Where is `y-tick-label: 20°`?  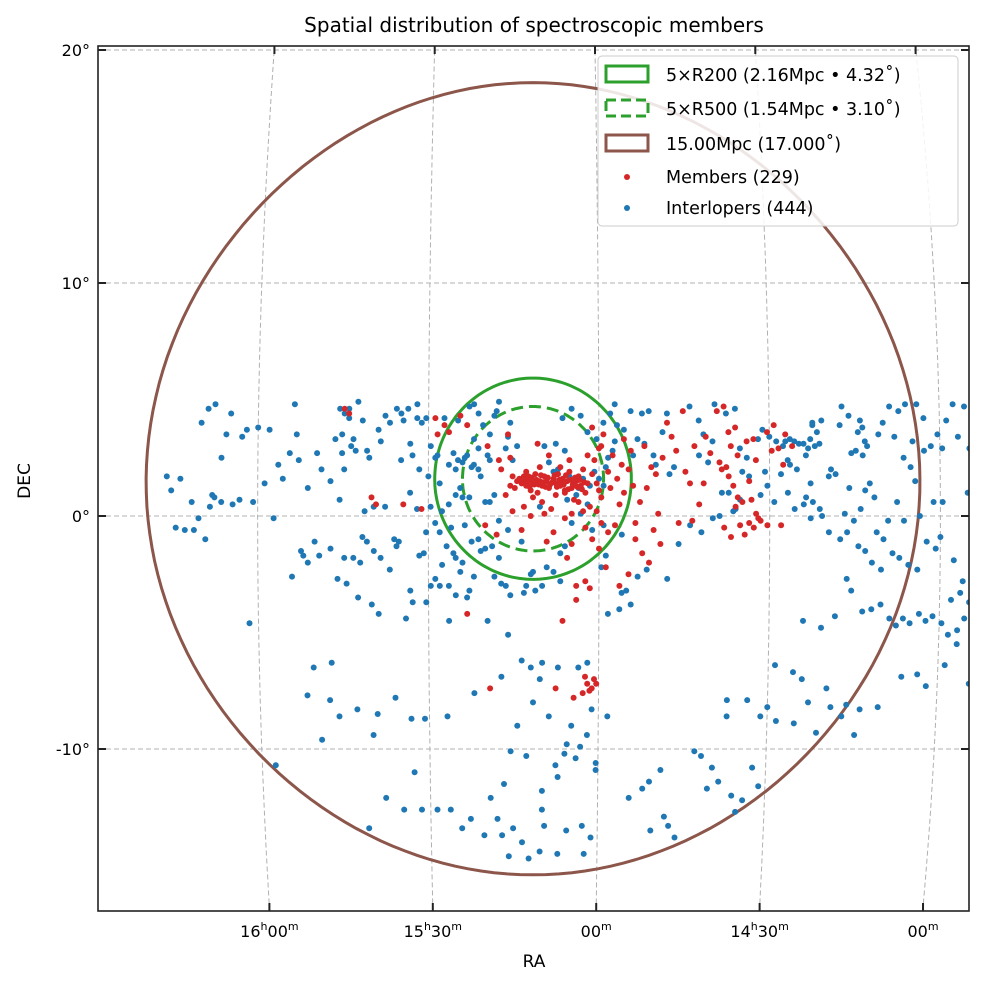
y-tick-label: 20° is located at coordinates (76, 50).